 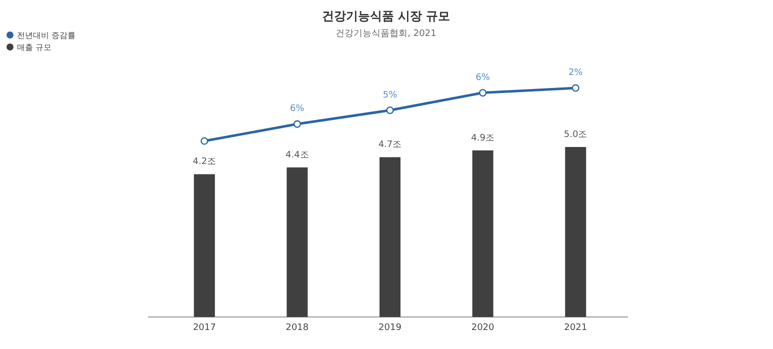 I want to click on x-tick-label: 2020, so click(x=483, y=328).